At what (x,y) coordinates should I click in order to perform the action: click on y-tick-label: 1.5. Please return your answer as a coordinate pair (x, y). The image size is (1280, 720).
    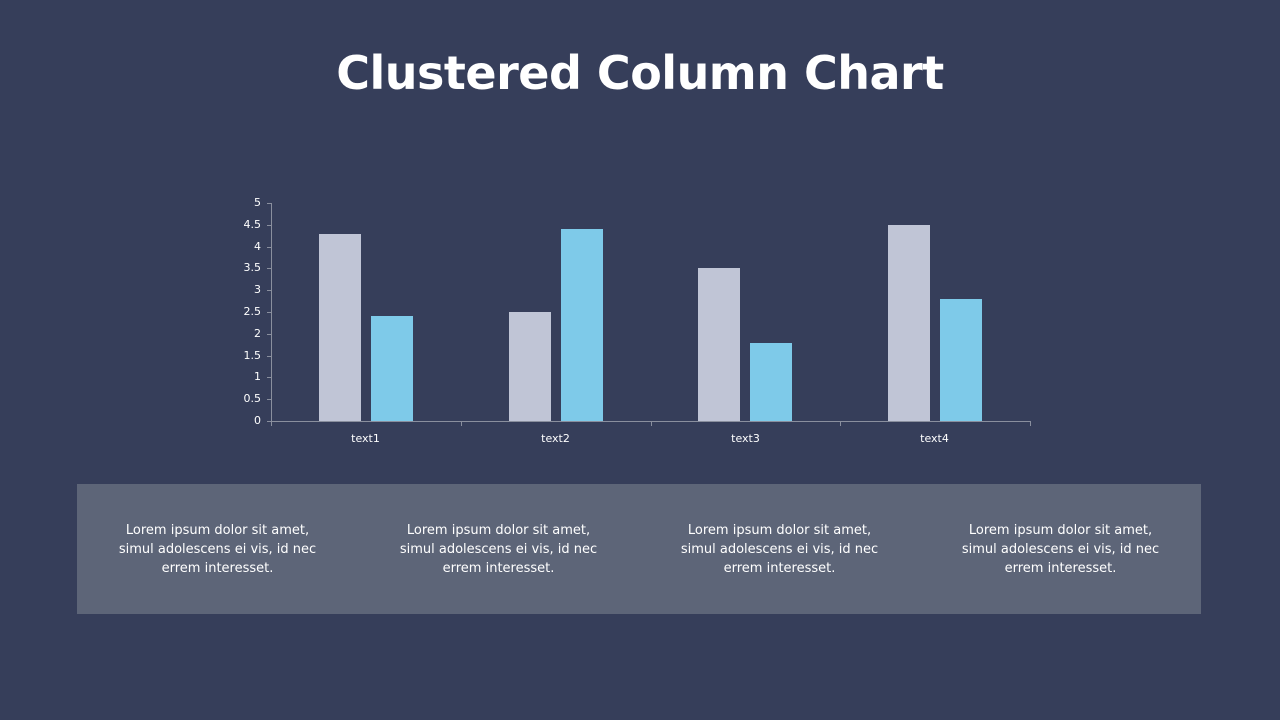
    Looking at the image, I should click on (252, 355).